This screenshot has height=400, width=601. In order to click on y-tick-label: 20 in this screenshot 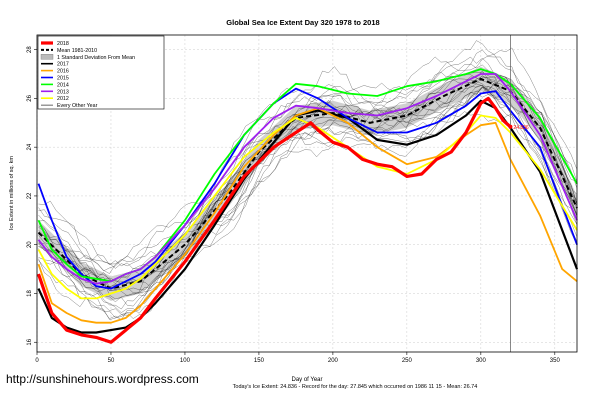, I will do `click(30, 244)`.